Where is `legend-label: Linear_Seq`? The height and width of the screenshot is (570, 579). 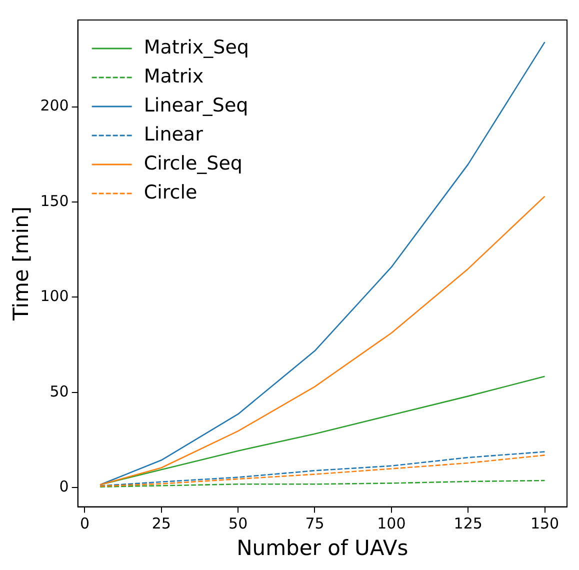
legend-label: Linear_Seq is located at coordinates (196, 105).